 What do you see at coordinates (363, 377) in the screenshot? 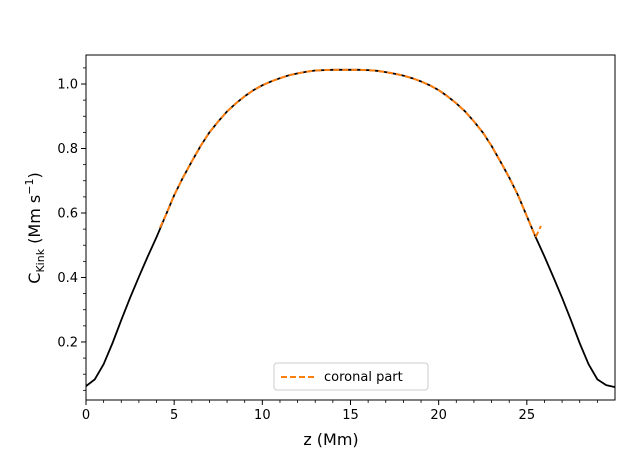
I see `legend-label-coronal-part: coronal part` at bounding box center [363, 377].